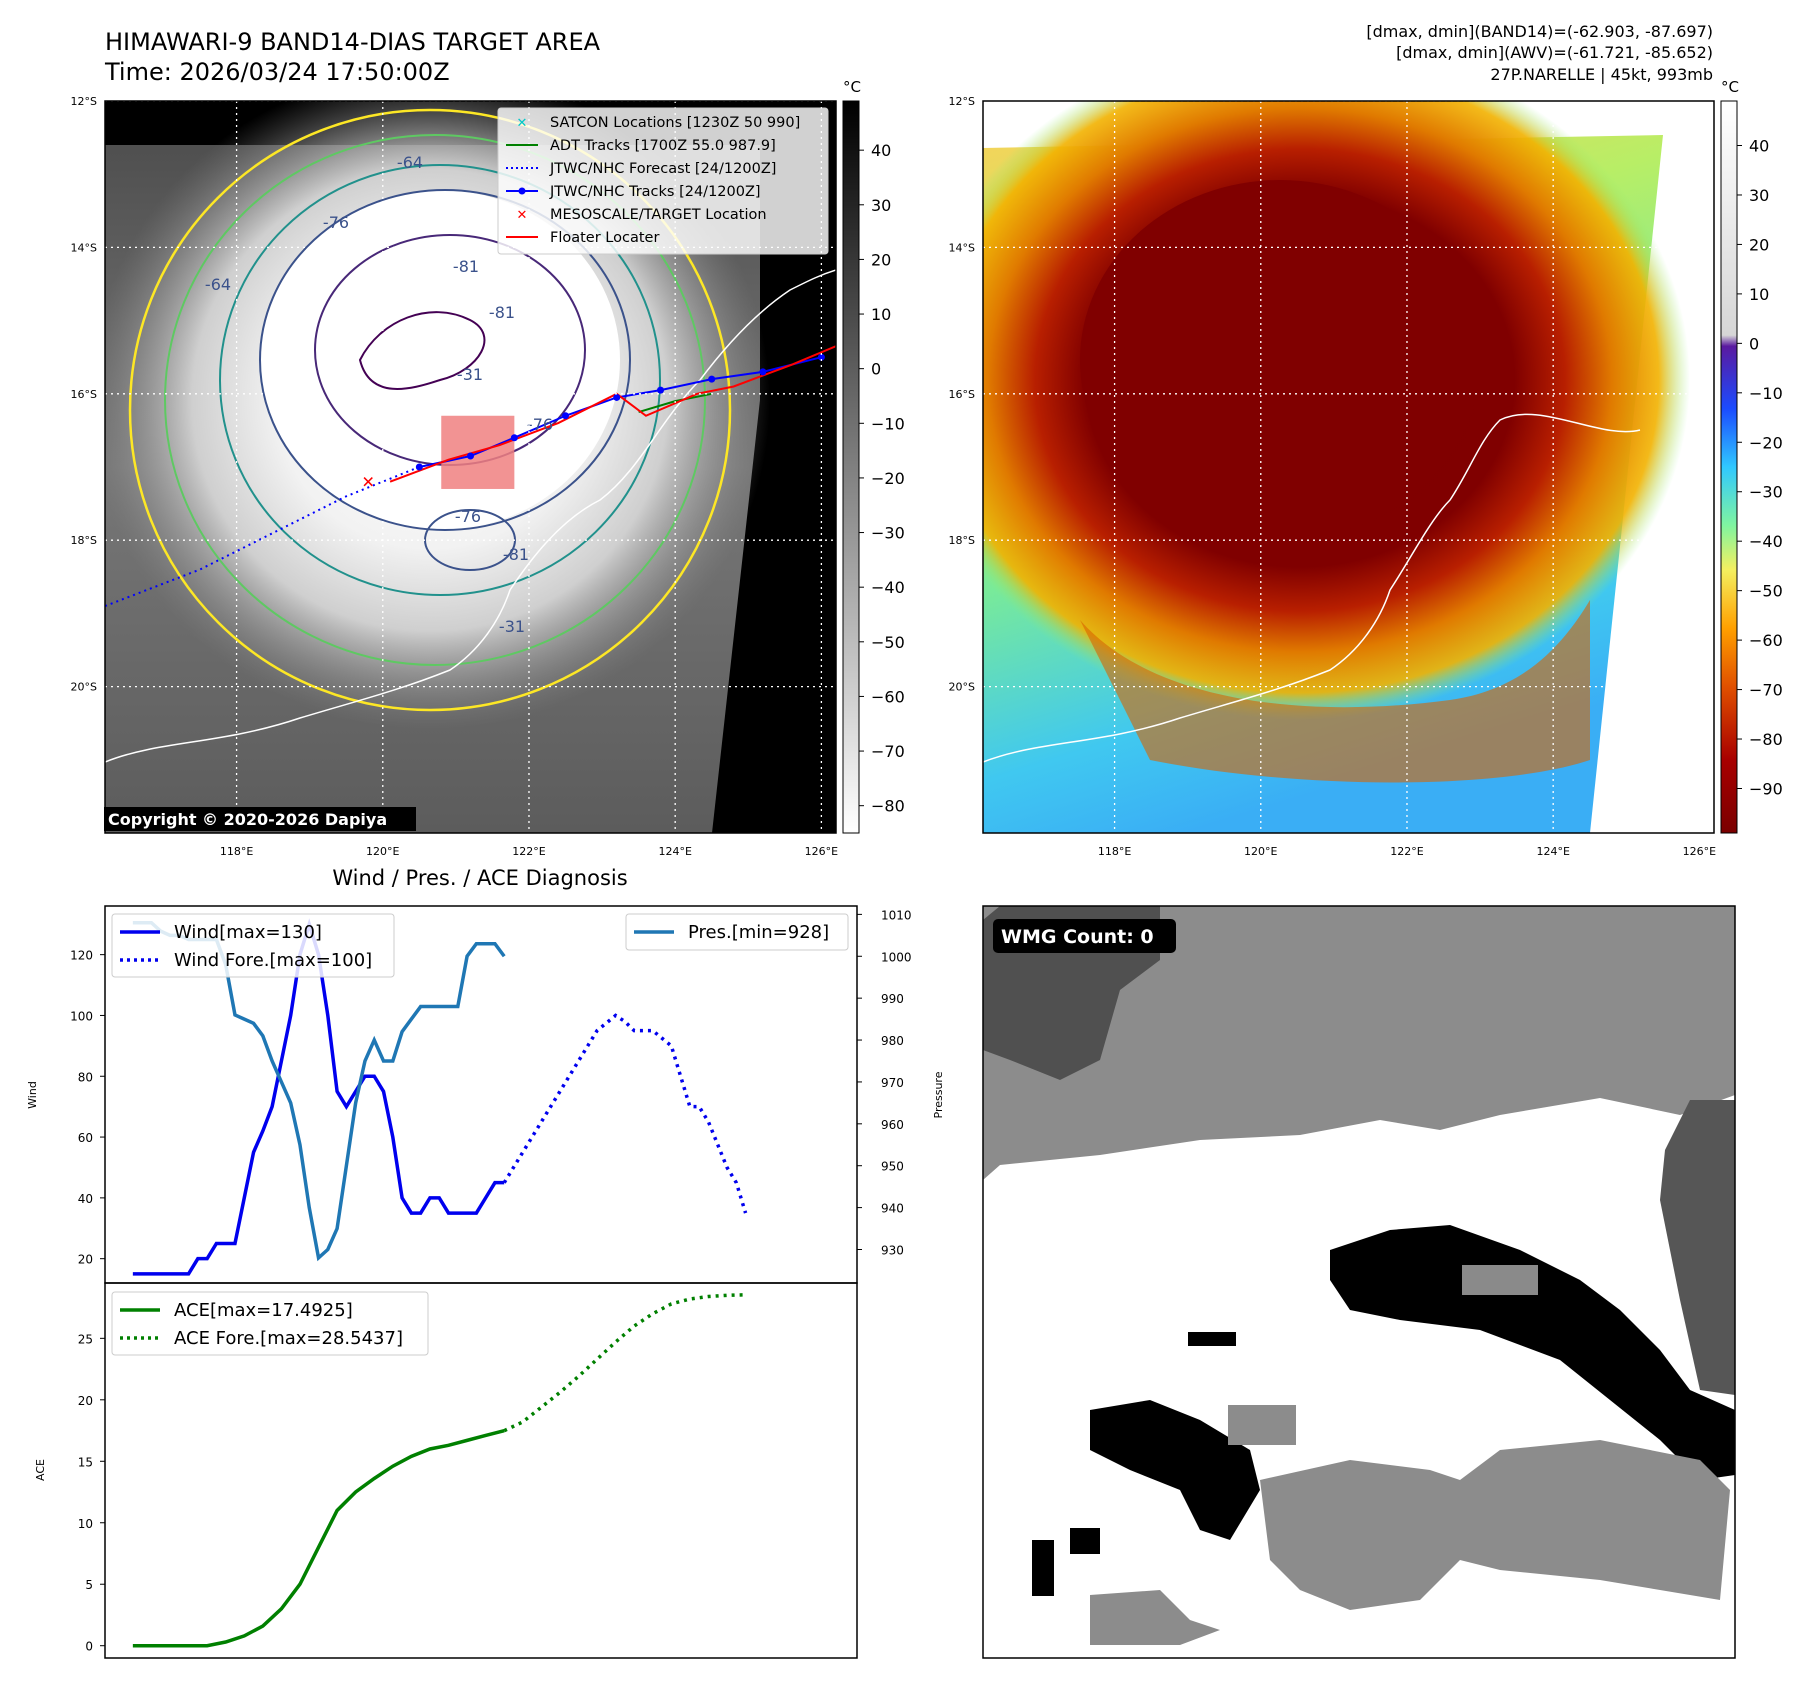  Describe the element at coordinates (236, 851) in the screenshot. I see `left-map-lon-label: 118°E` at that location.